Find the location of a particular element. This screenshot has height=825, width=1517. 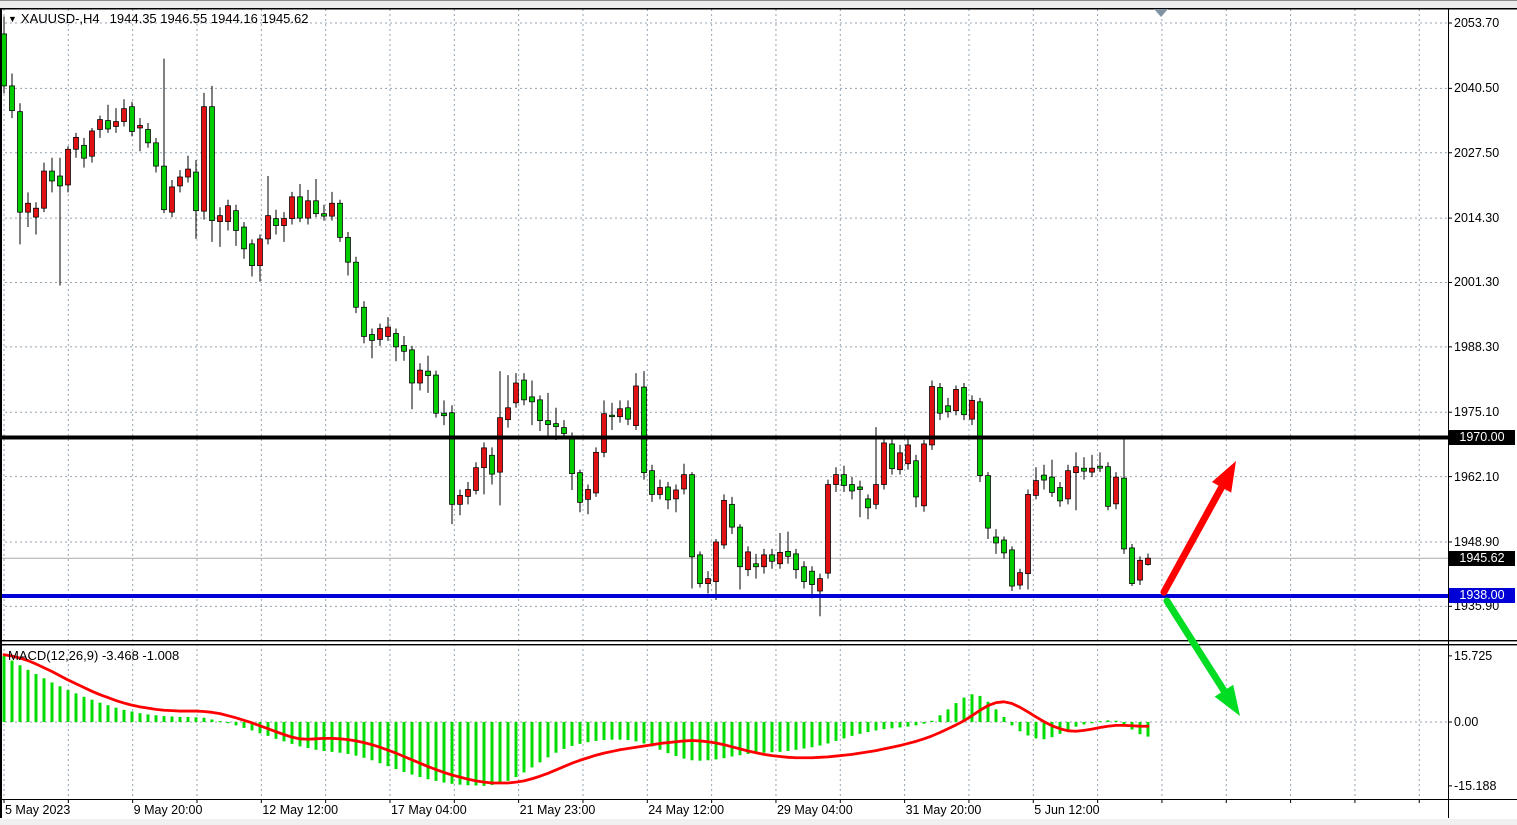

symbol-expand-icon: ▼ is located at coordinates (12, 19).